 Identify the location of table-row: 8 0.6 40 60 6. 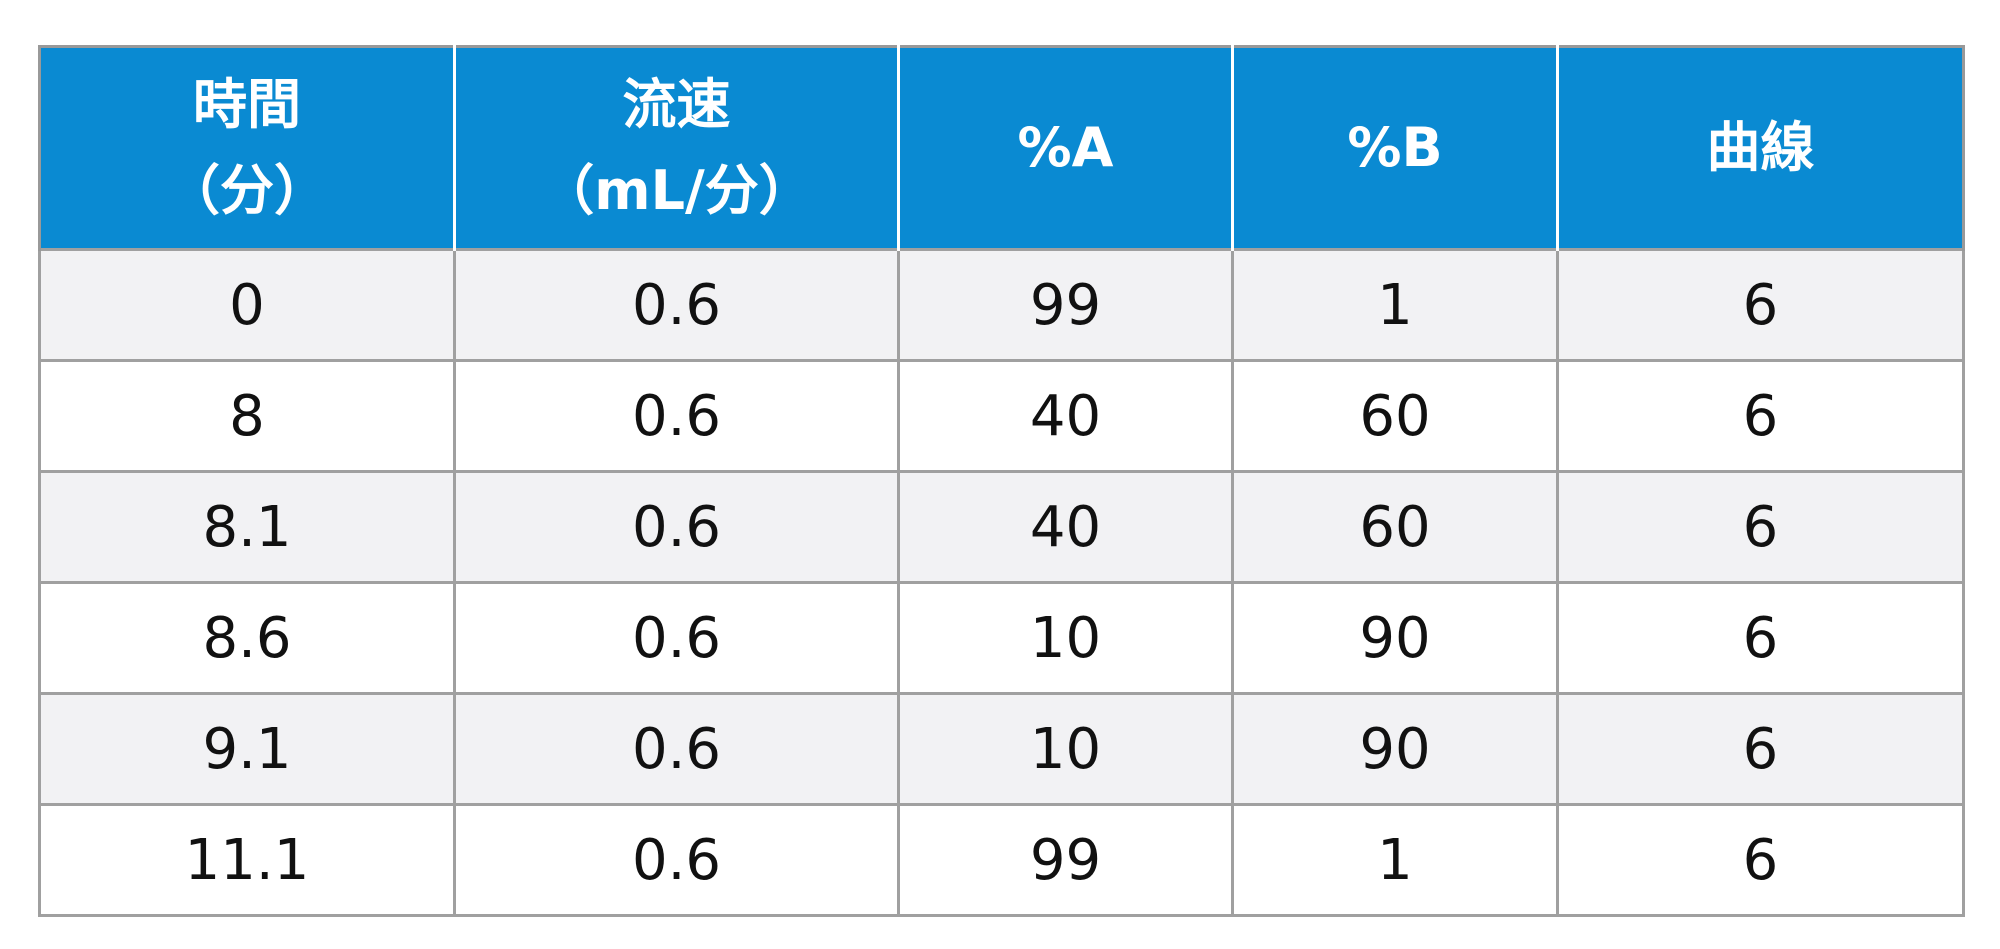
(1001, 416).